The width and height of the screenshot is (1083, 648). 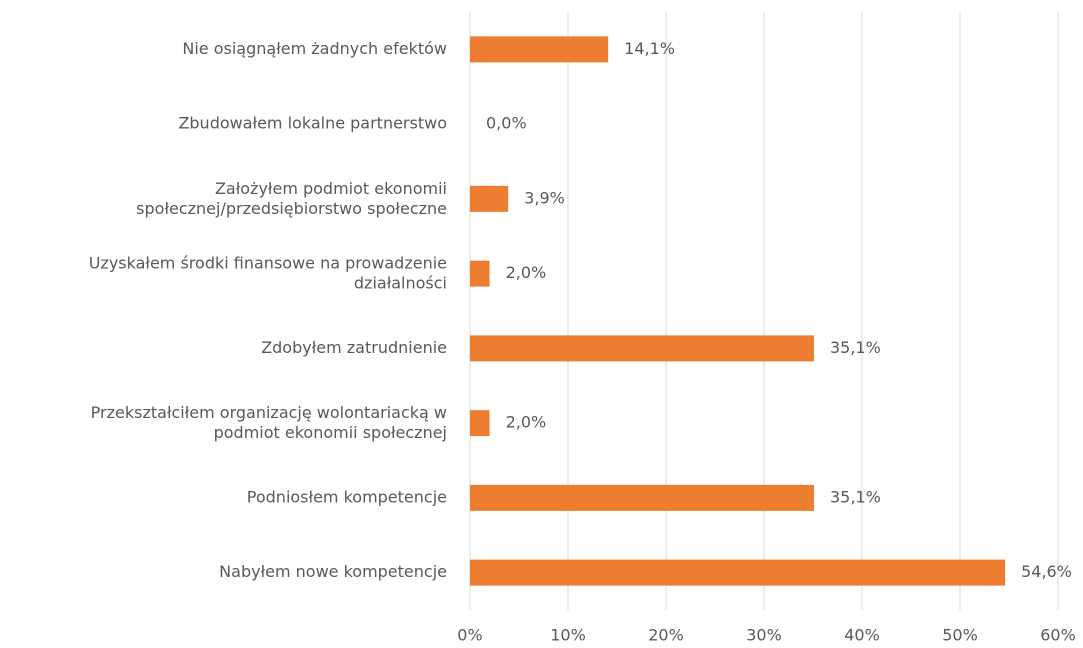 I want to click on y-tick-label: Zbudowałem lokalne partnerstwo, so click(x=312, y=123).